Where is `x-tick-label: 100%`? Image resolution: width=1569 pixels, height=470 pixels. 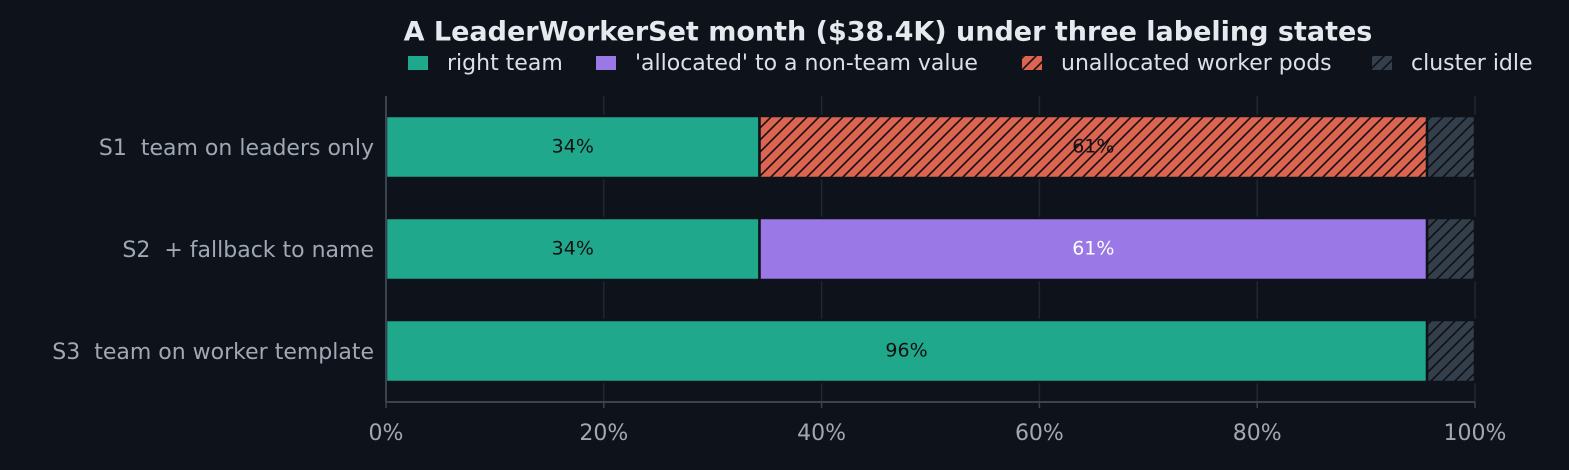
x-tick-label: 100% is located at coordinates (1475, 433).